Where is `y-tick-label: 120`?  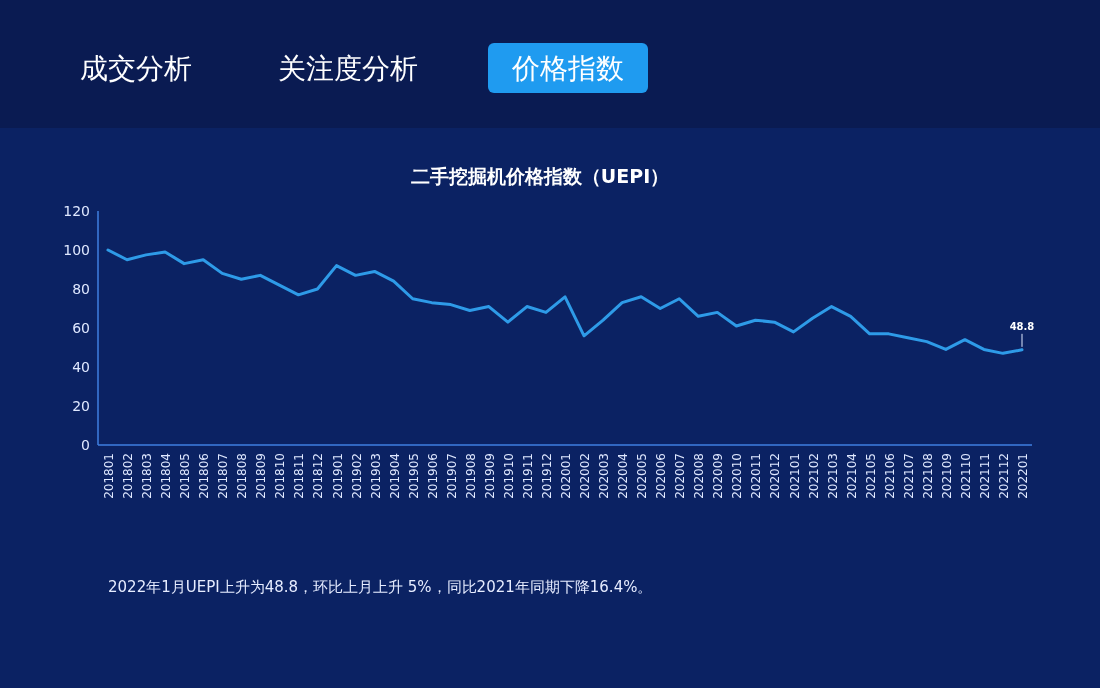
y-tick-label: 120 is located at coordinates (76, 211).